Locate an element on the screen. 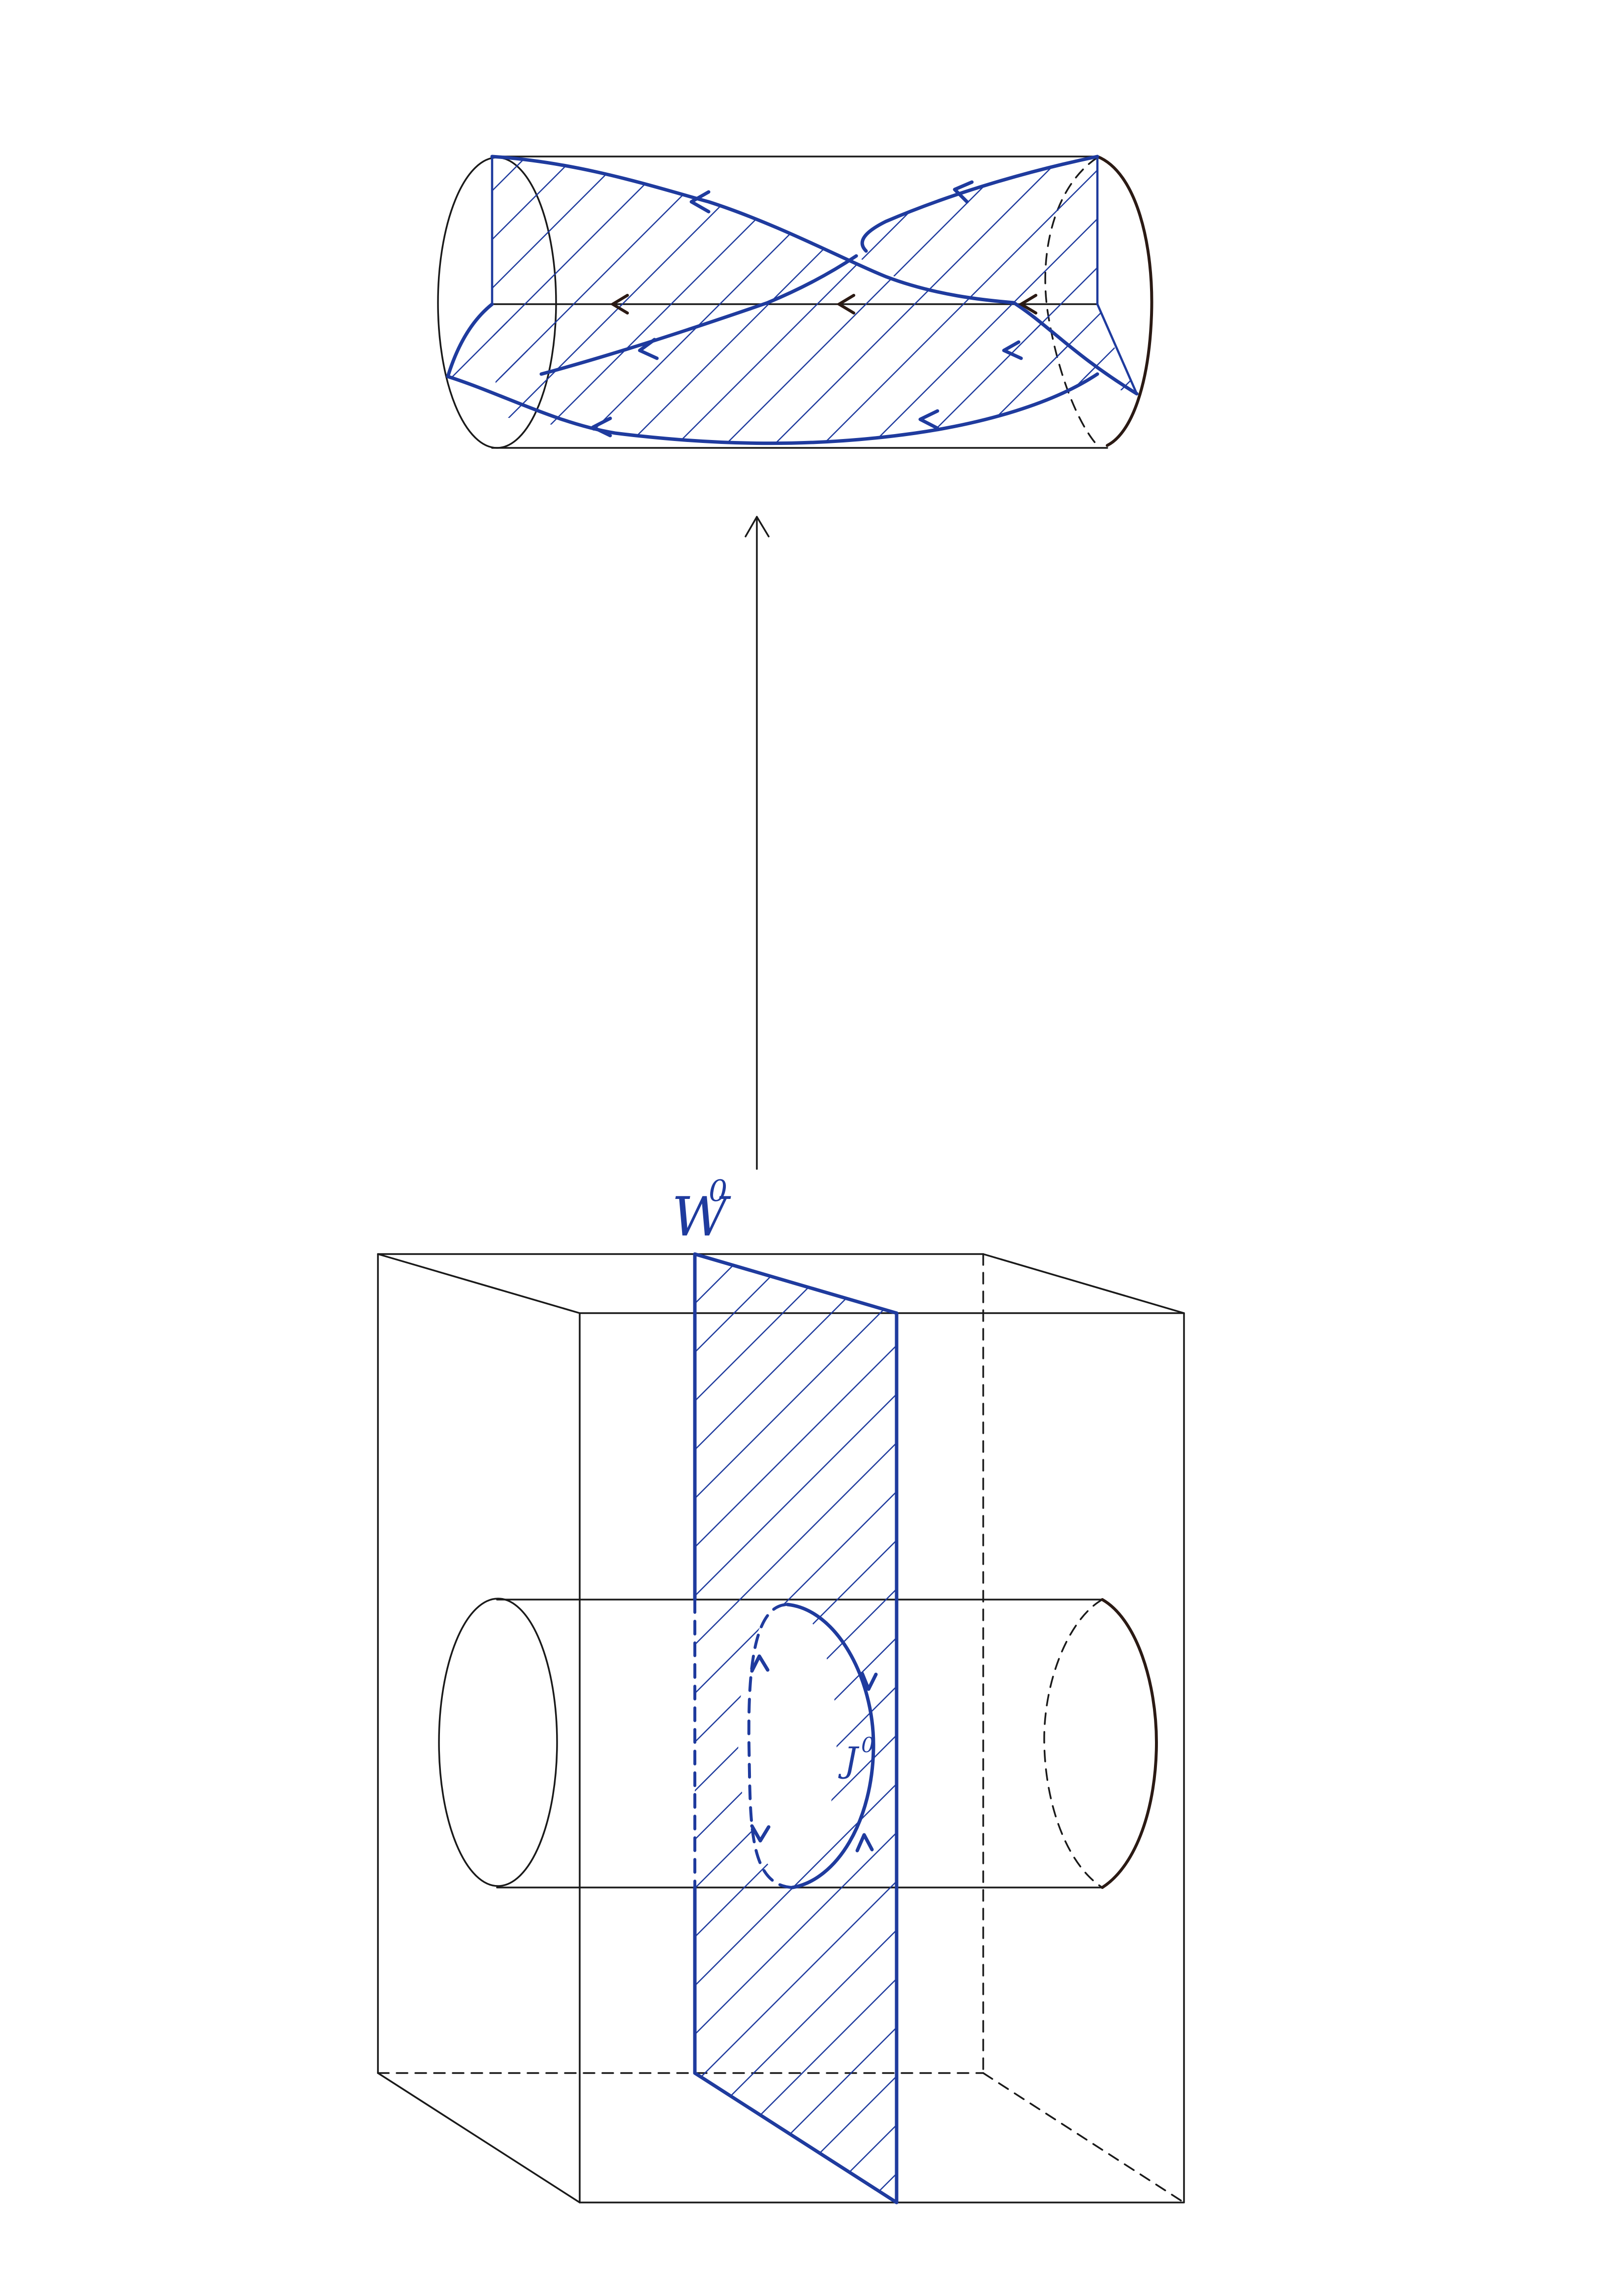 This screenshot has width=1620, height=2296. slab-surface is located at coordinates (796, 1728).